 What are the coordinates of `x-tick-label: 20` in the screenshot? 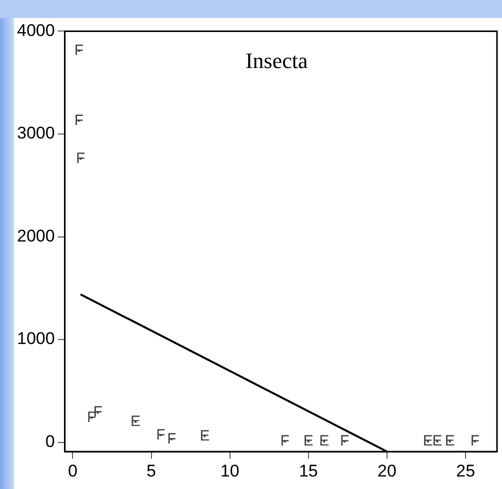 It's located at (387, 470).